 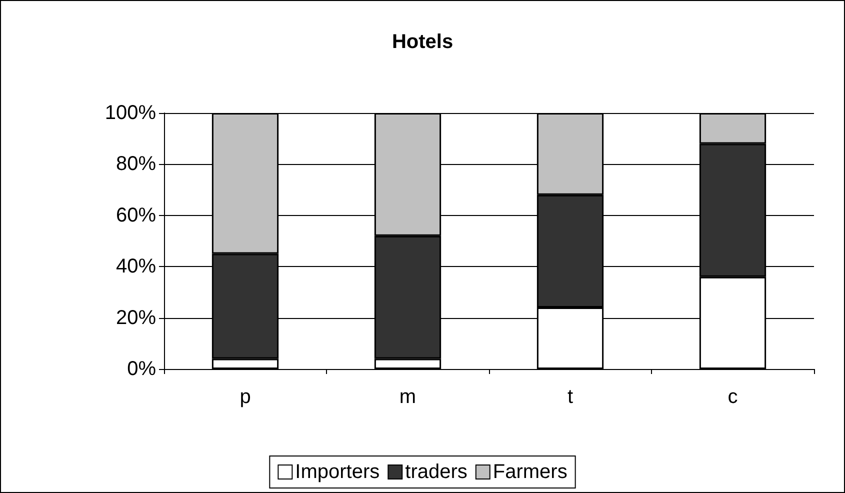 I want to click on legend-label: Importers, so click(x=337, y=472).